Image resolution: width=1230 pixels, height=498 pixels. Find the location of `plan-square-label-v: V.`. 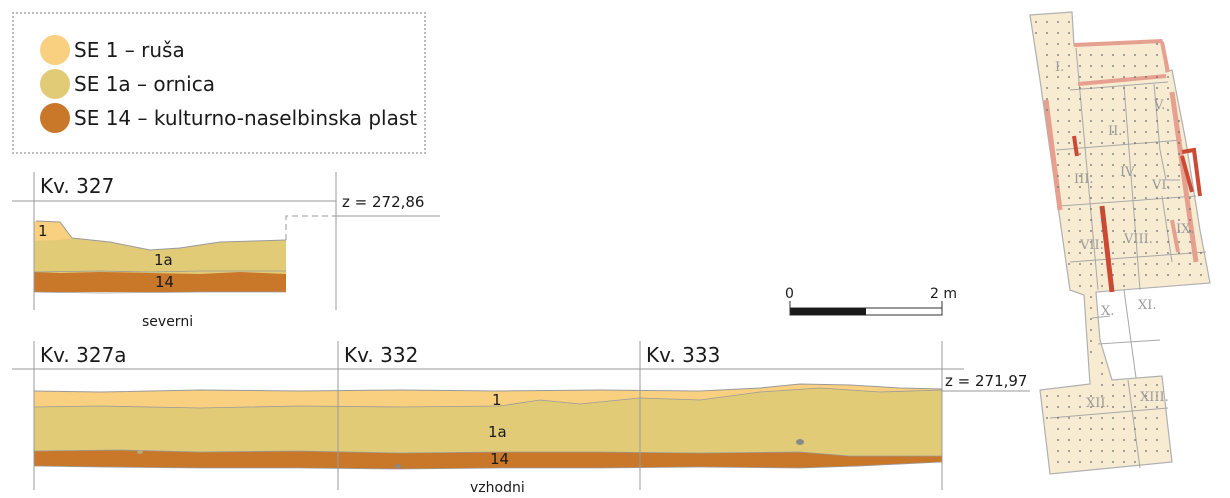

plan-square-label-v: V. is located at coordinates (1160, 105).